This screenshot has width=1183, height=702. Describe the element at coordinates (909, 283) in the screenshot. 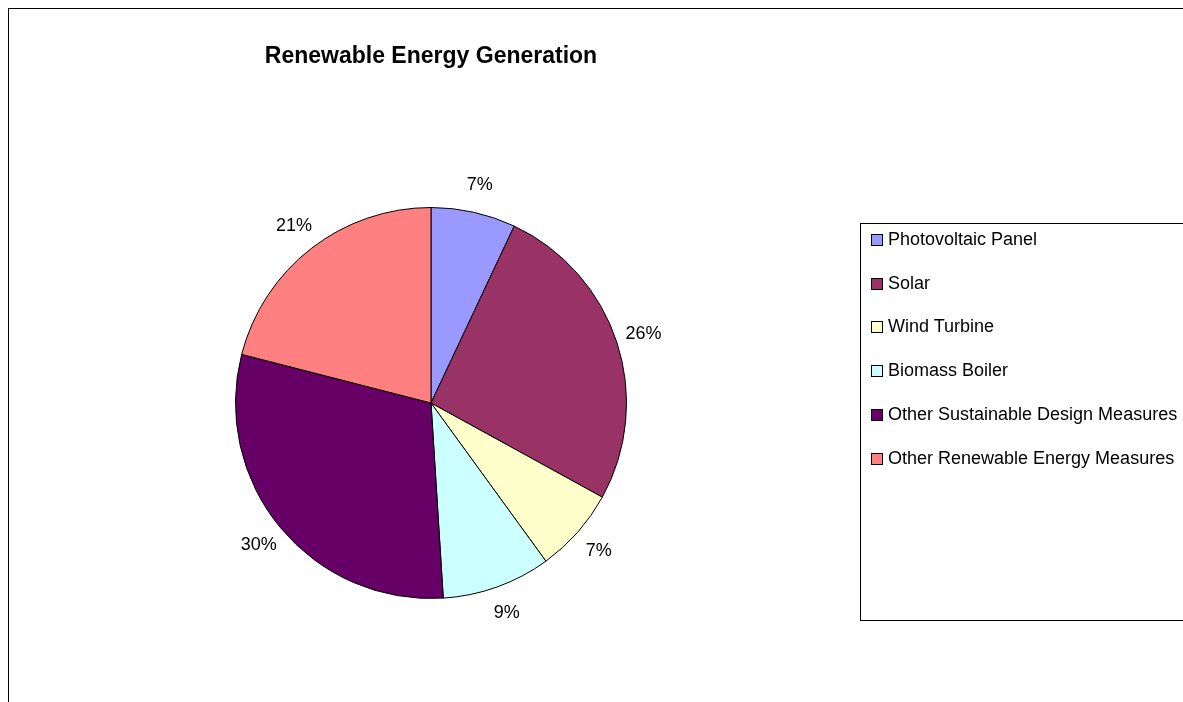

I see `legend-label: Solar` at that location.